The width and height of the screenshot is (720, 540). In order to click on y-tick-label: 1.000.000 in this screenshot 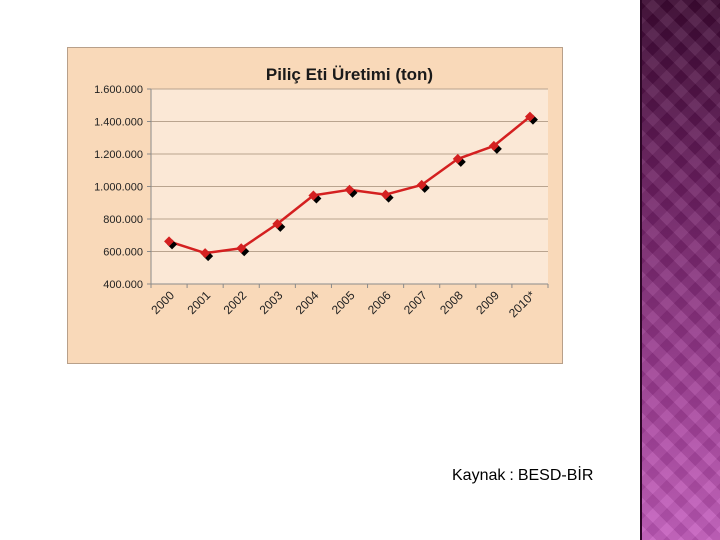, I will do `click(118, 188)`.